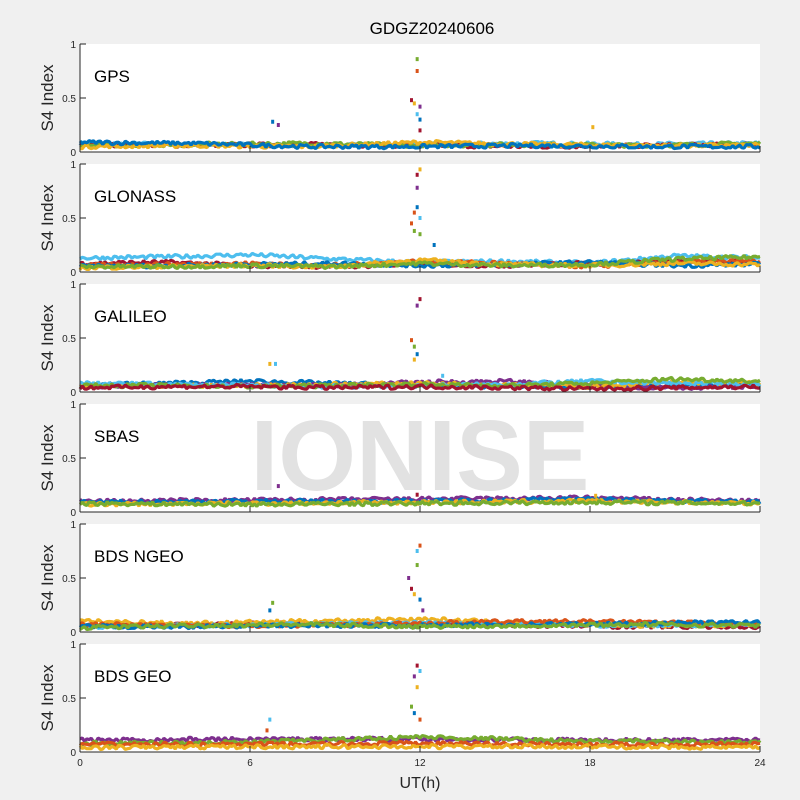  What do you see at coordinates (116, 436) in the screenshot?
I see `panel-title: SBAS` at bounding box center [116, 436].